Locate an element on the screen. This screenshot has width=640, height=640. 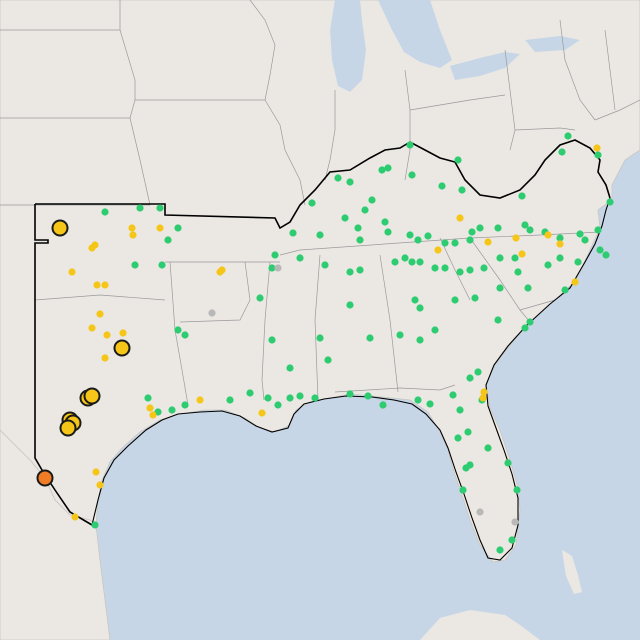
station-marker-yellow-large is located at coordinates (122, 348).